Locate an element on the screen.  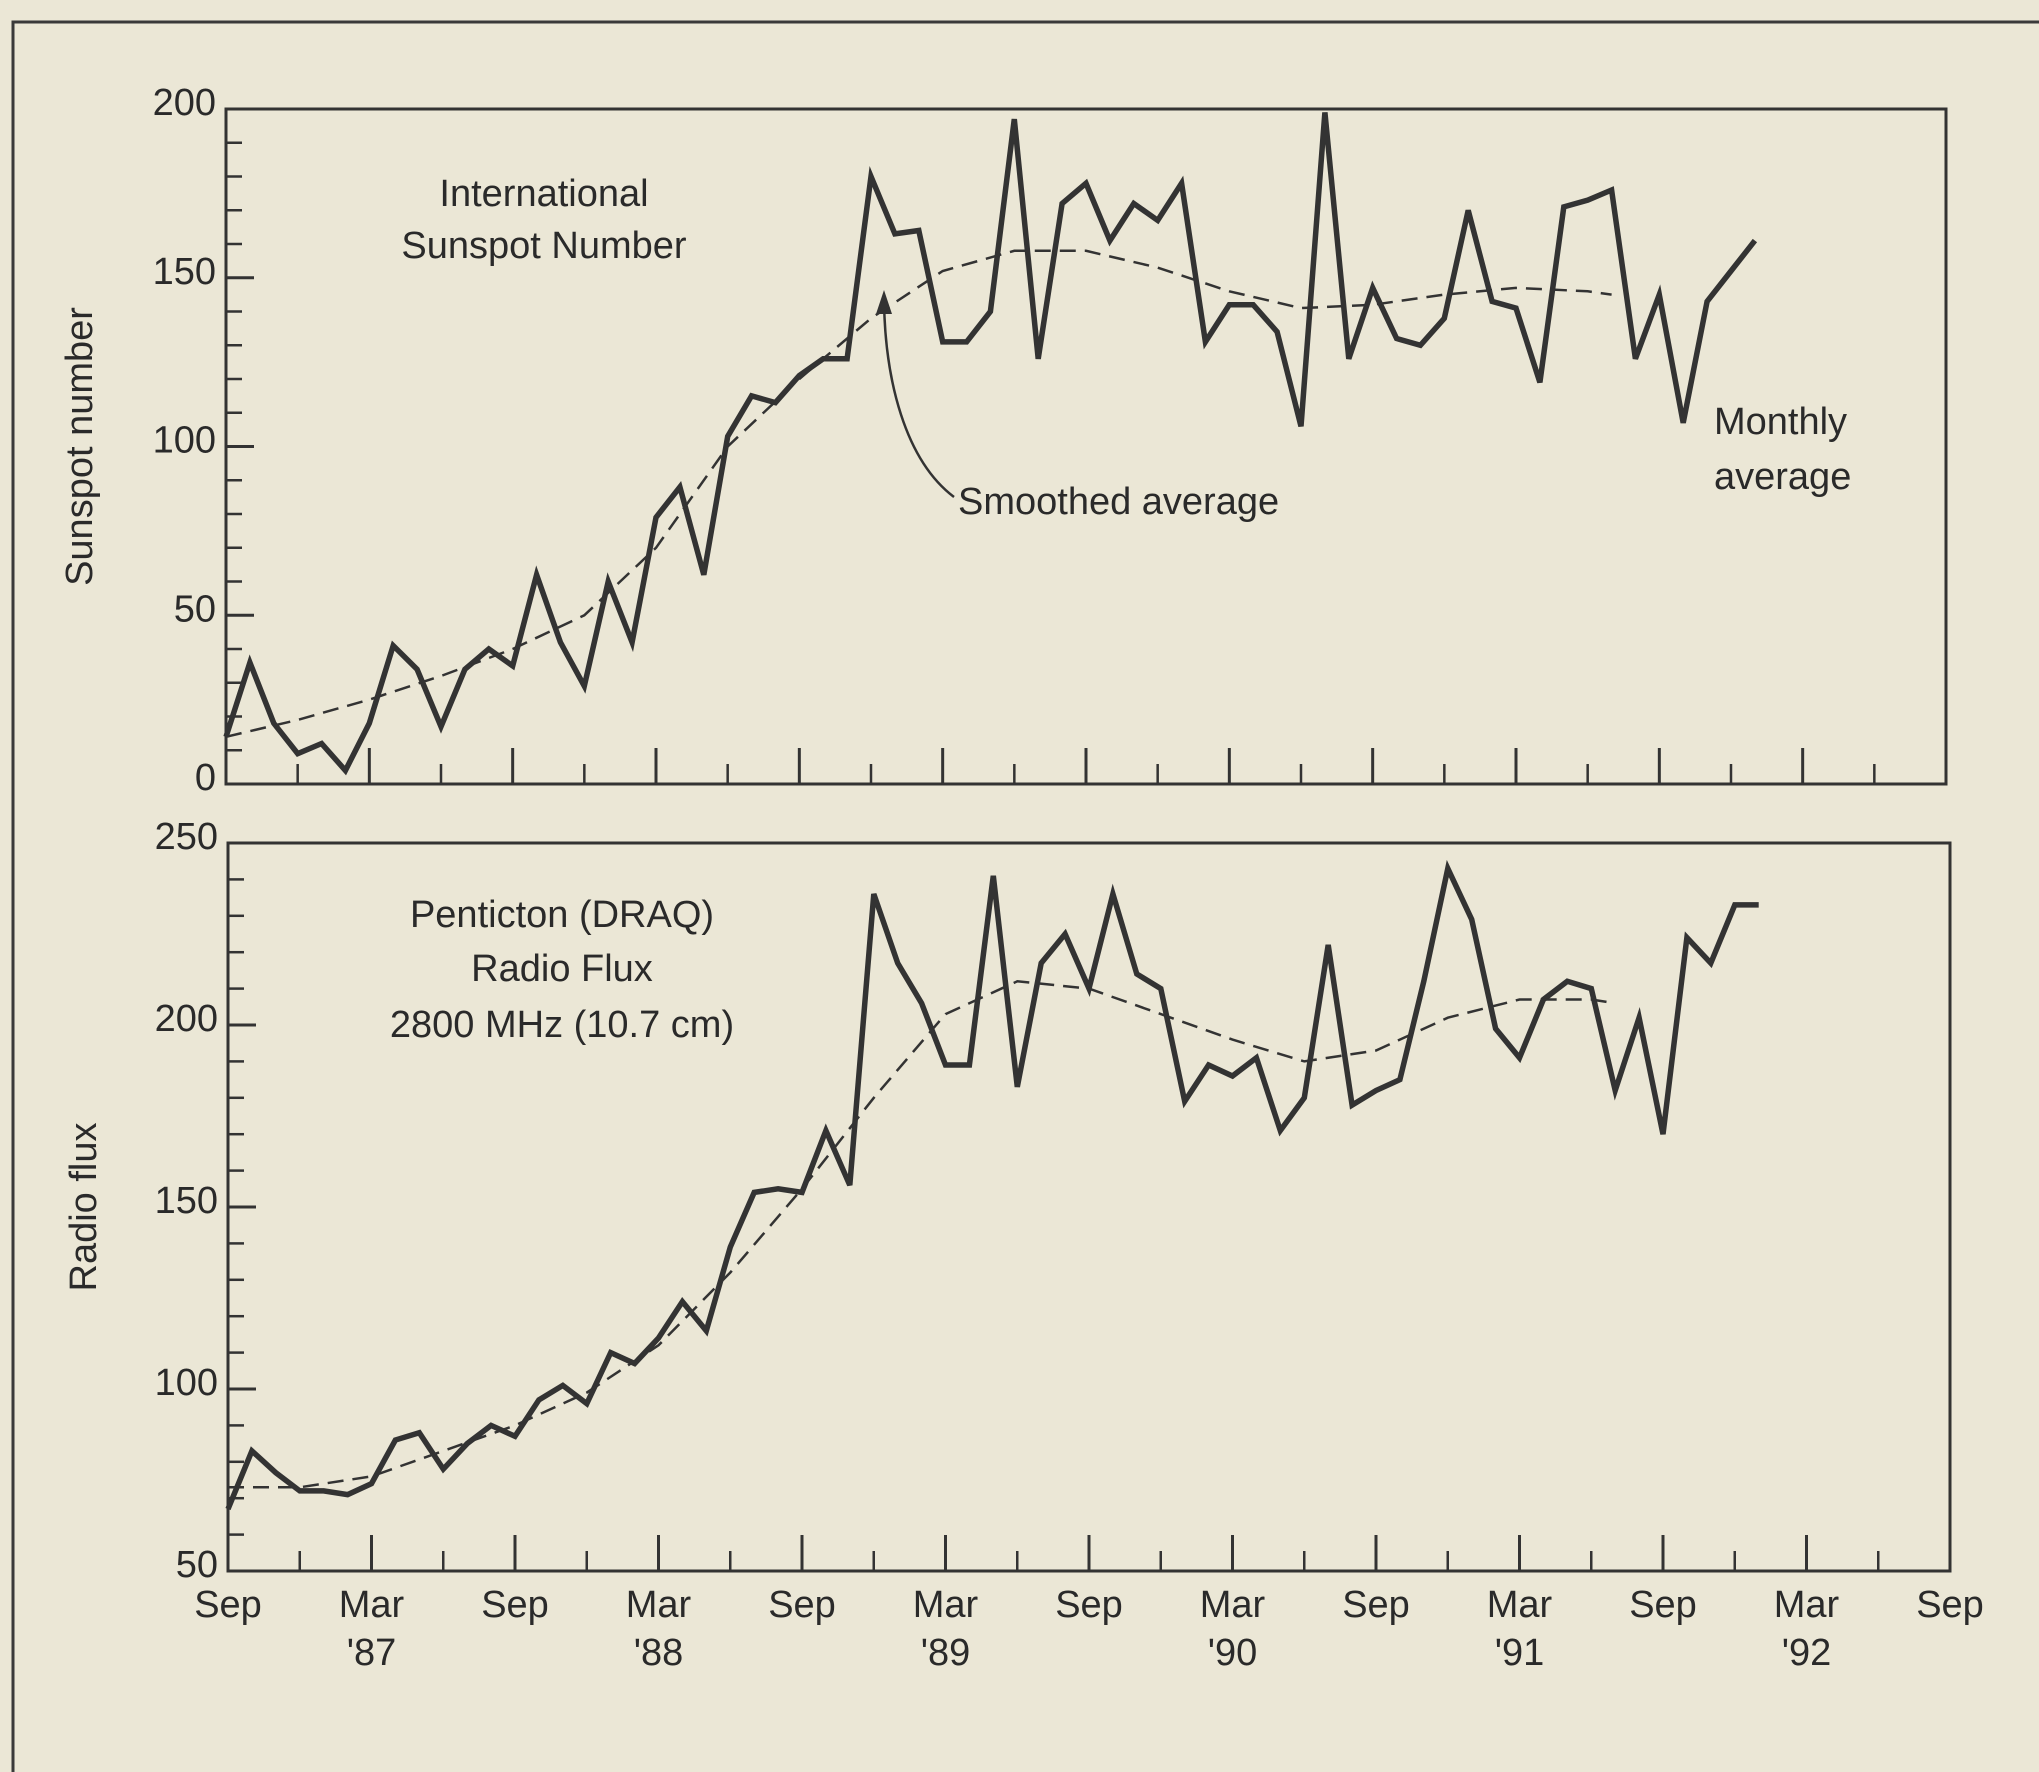
y-axis-label: Sunspot number is located at coordinates (80, 446).